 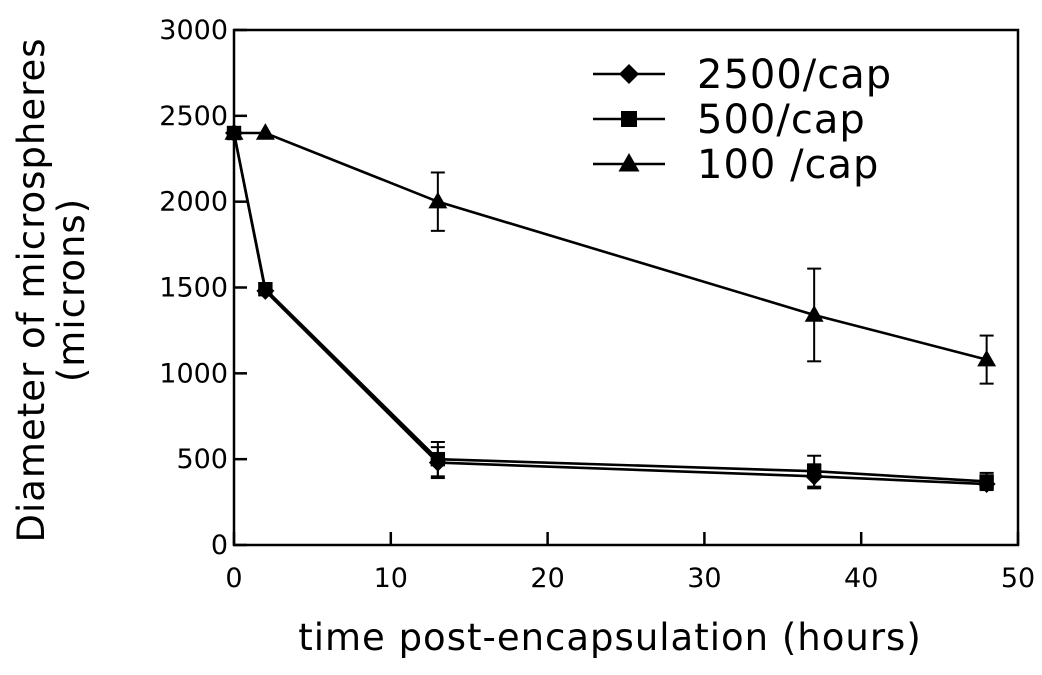 What do you see at coordinates (547, 578) in the screenshot?
I see `x-tick-label: 20` at bounding box center [547, 578].